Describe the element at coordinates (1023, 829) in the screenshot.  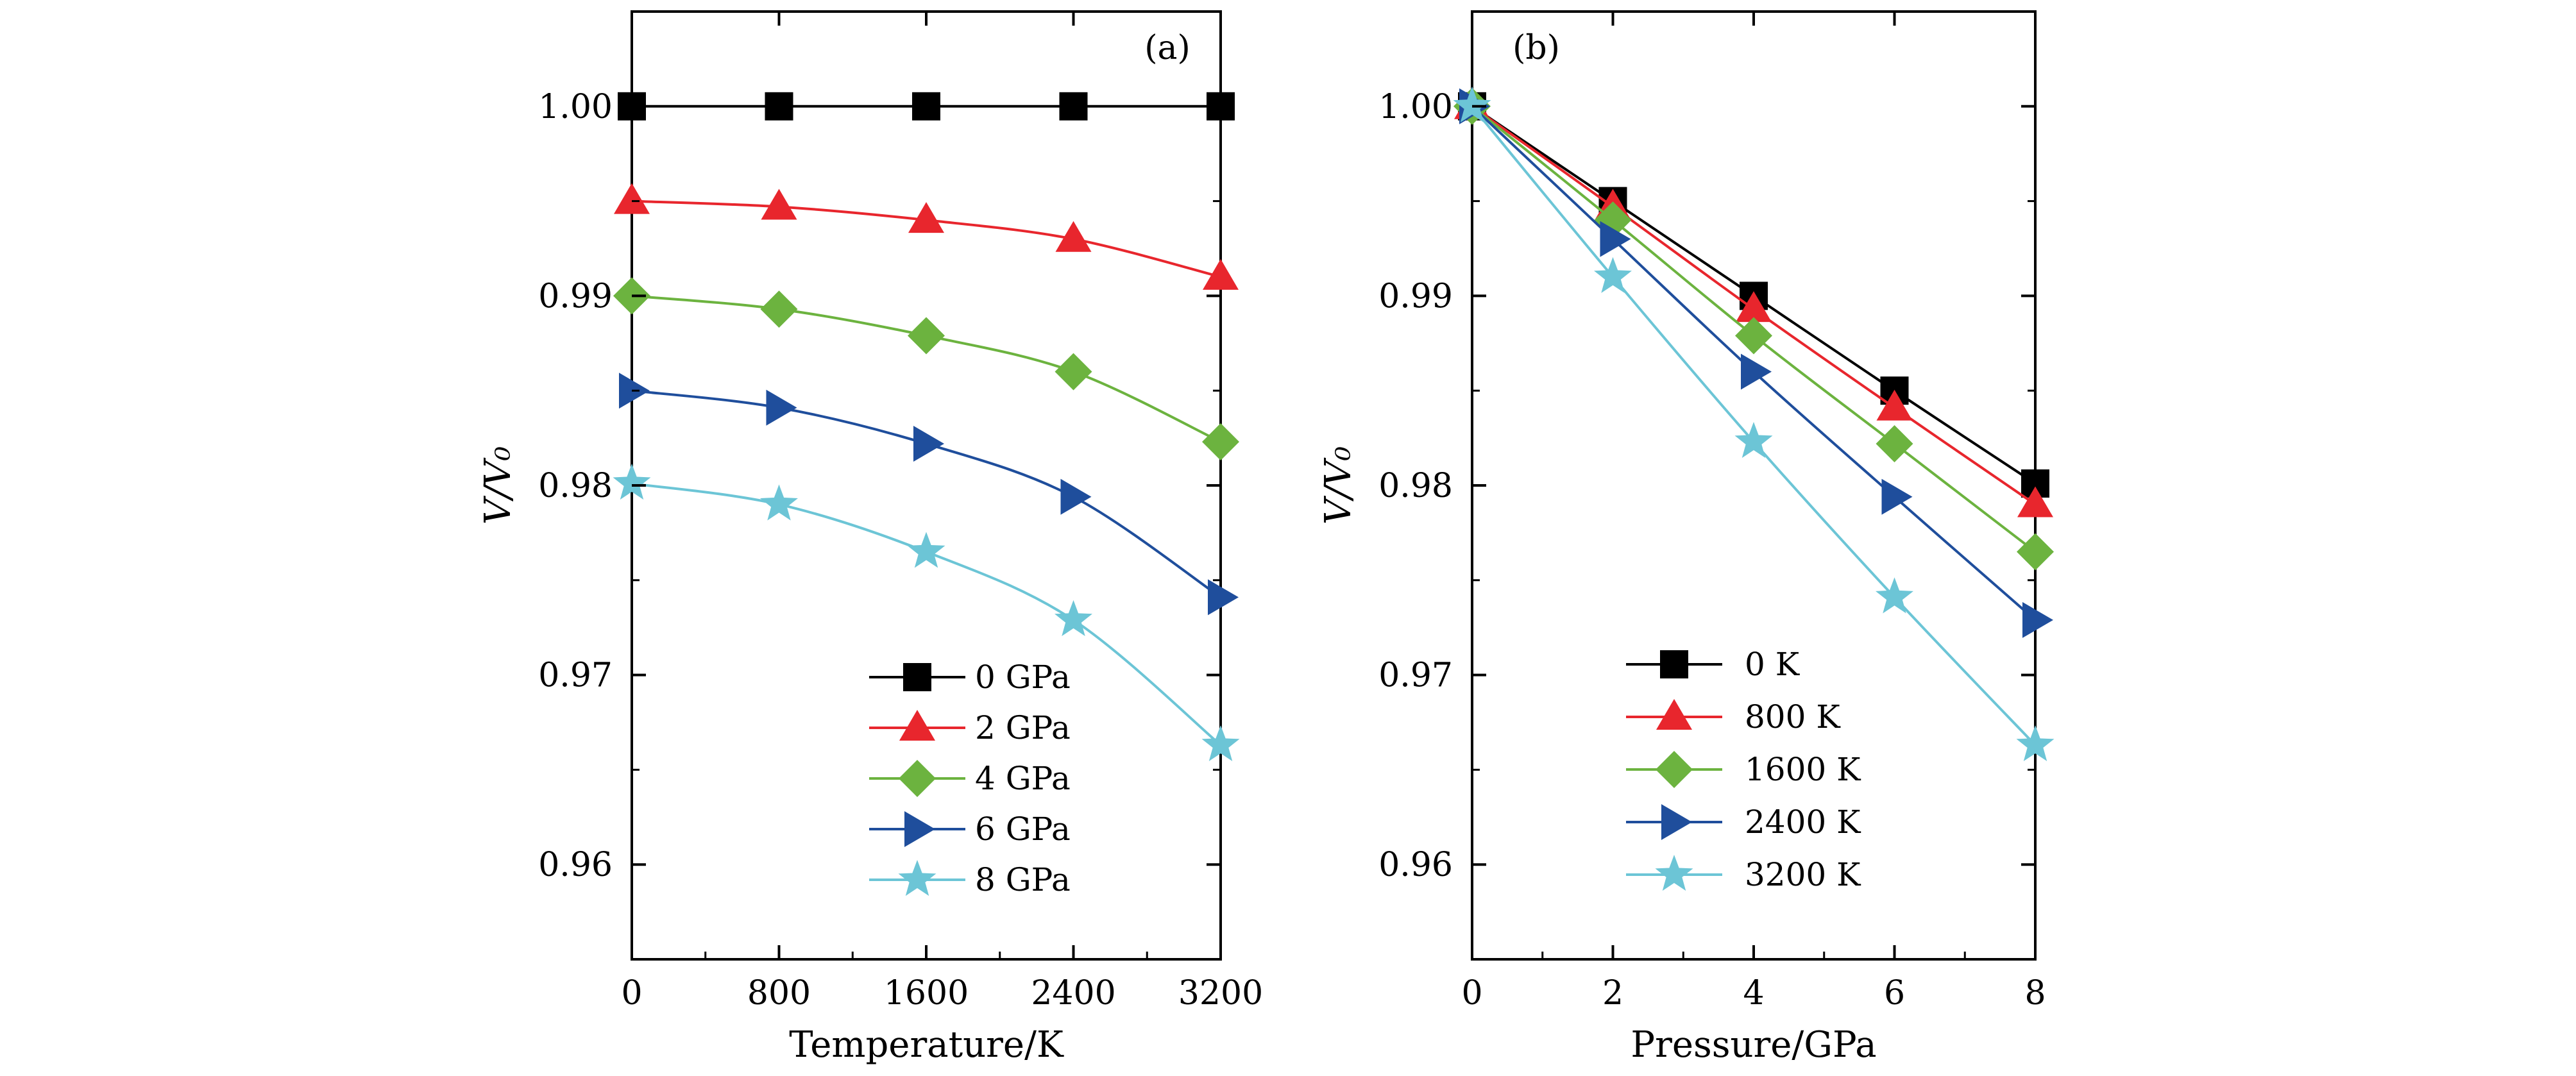
I see `legend-6-gpa-label: 6 GPa` at that location.